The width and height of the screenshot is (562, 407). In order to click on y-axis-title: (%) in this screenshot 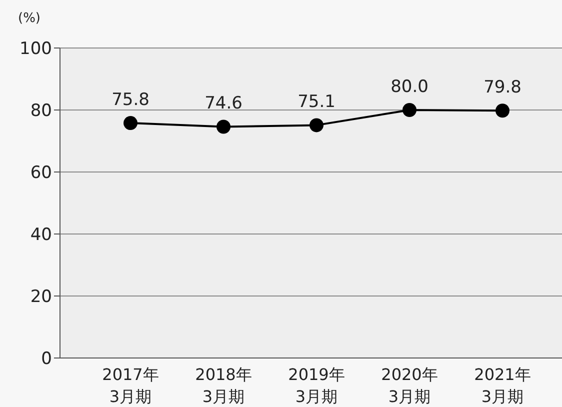, I will do `click(29, 18)`.